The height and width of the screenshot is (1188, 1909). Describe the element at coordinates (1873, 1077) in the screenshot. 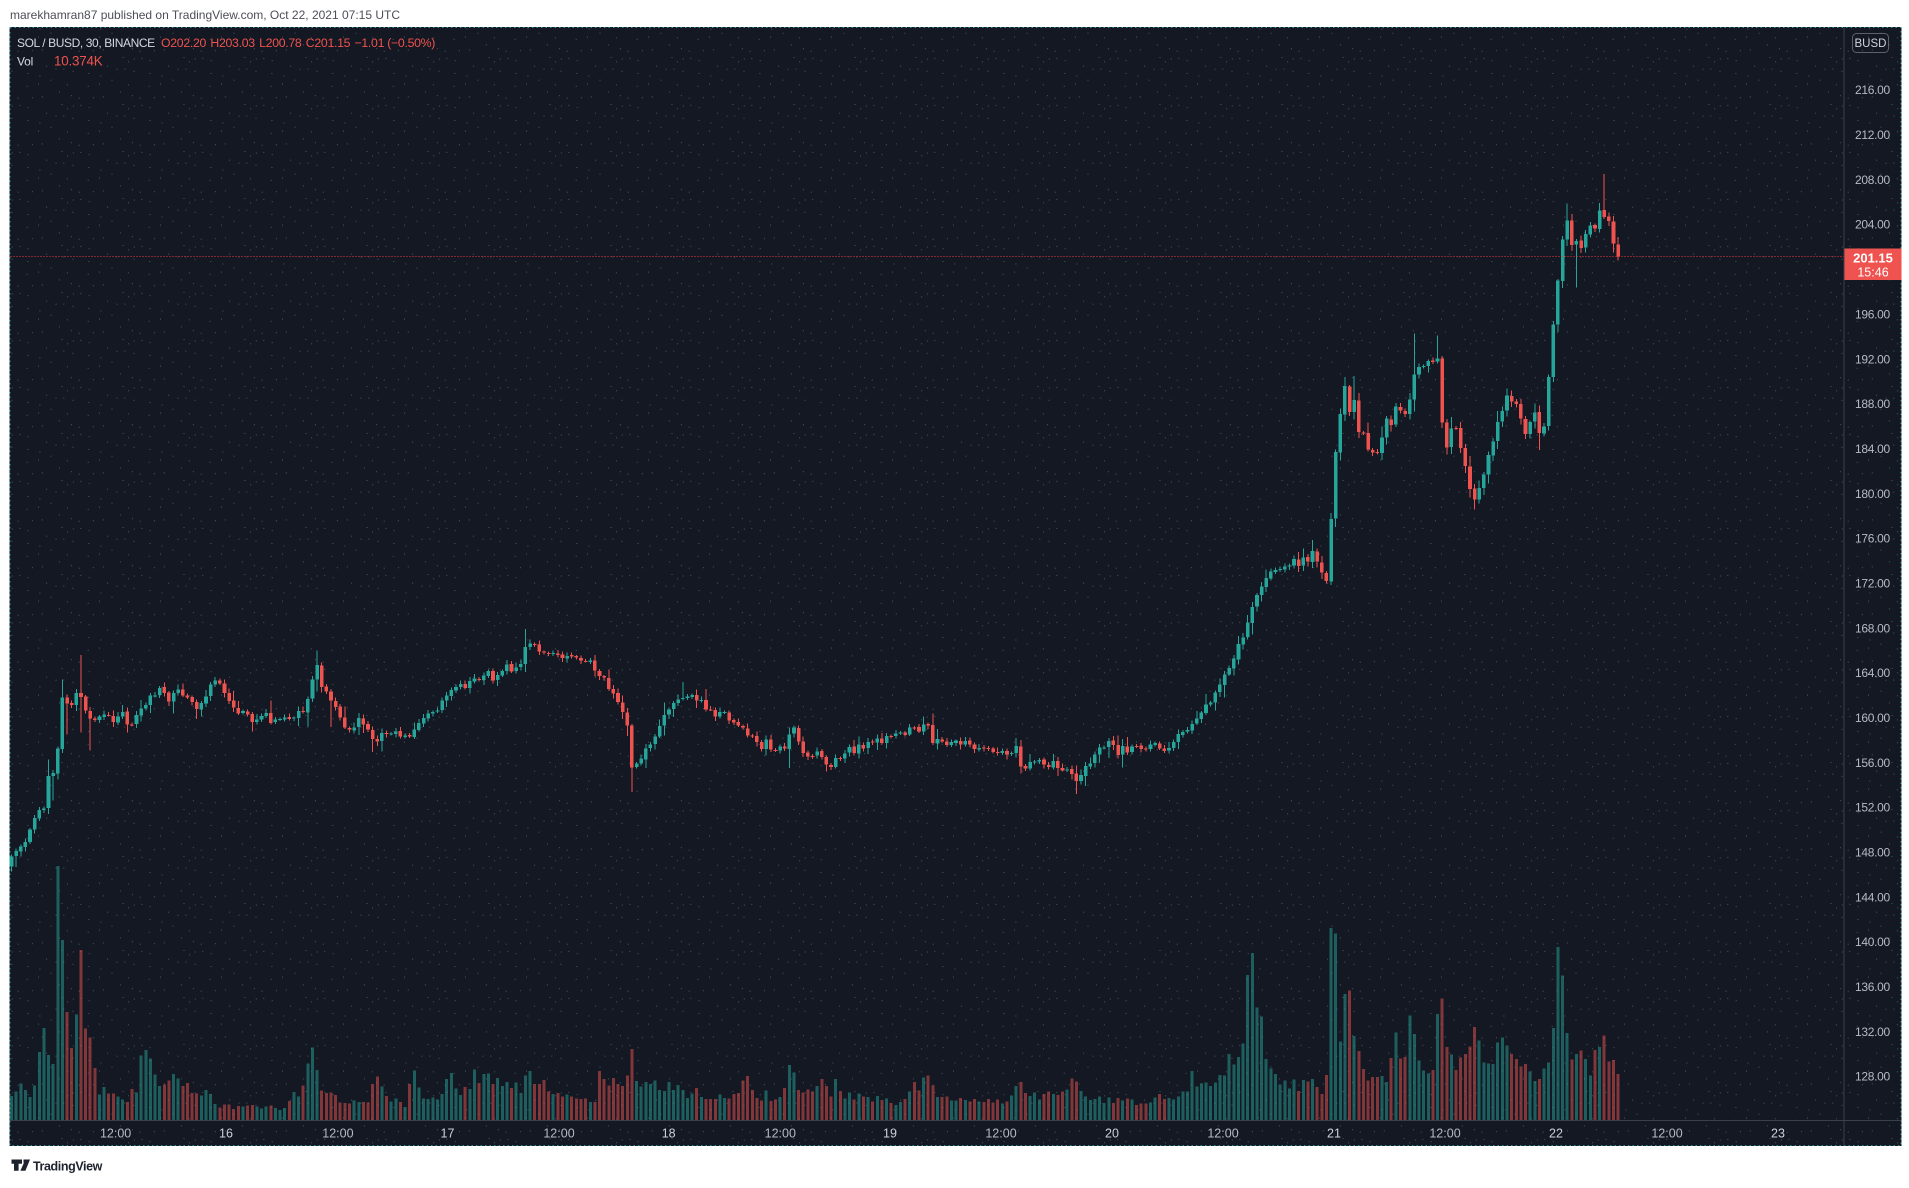

I see `svg-text: 128.00` at that location.